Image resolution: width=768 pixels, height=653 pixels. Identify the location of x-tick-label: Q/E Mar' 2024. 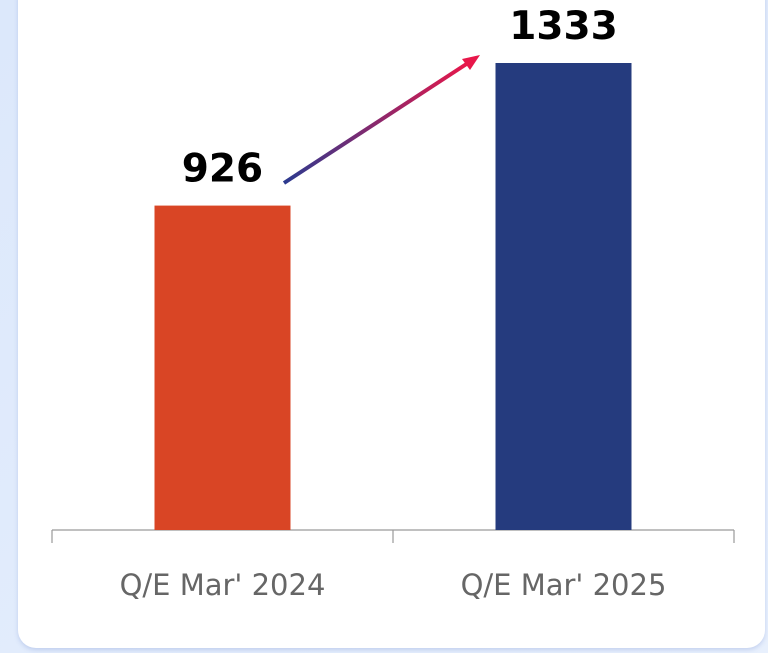
(223, 585).